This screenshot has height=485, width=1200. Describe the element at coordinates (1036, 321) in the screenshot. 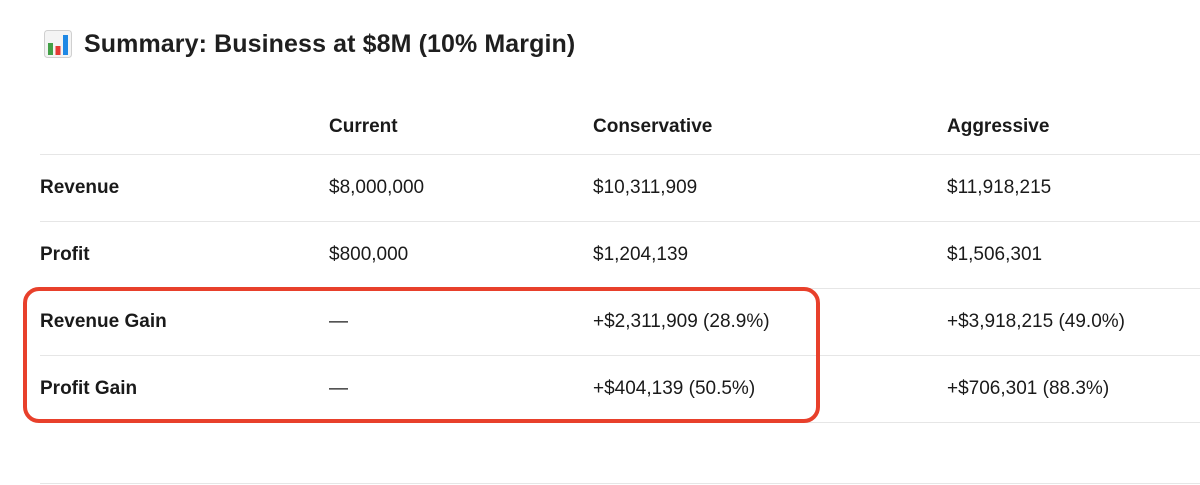

I see `cell-aggressive: +$3,918,215 (49.0%)` at that location.